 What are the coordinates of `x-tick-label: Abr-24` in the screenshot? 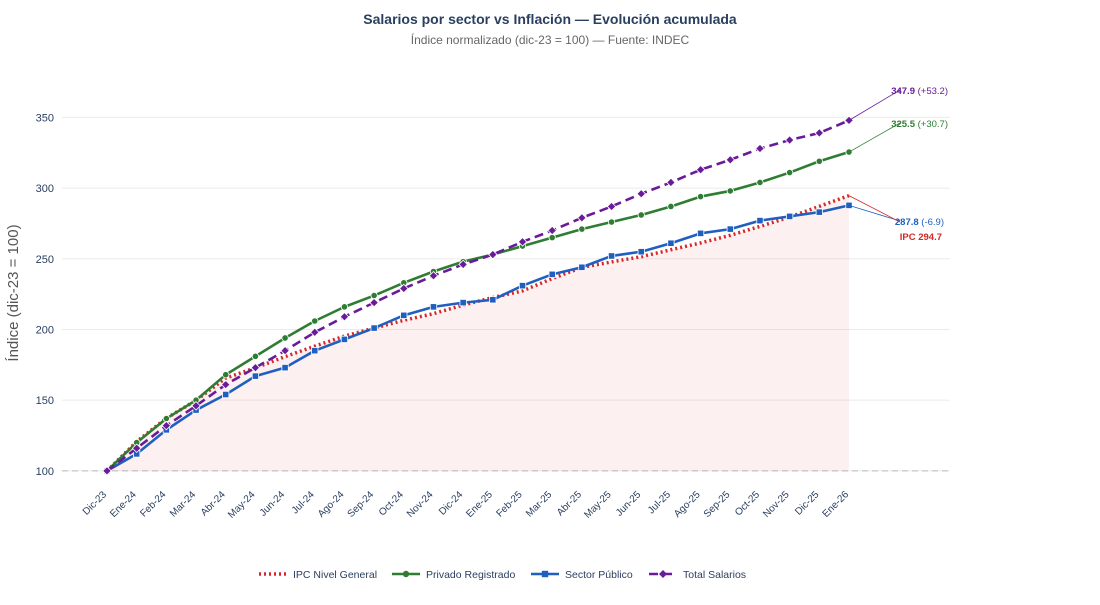 It's located at (213, 503).